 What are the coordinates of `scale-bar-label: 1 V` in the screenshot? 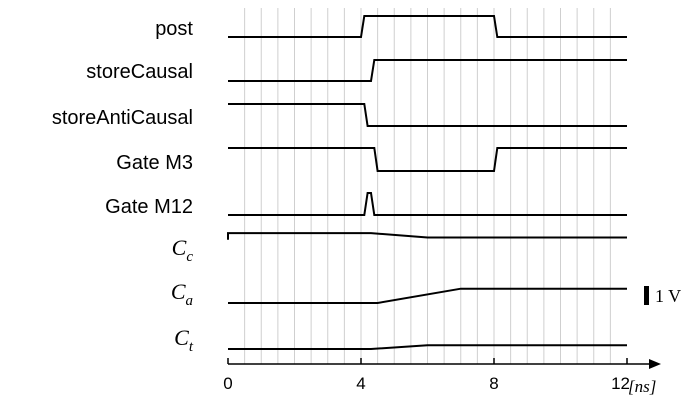 It's located at (668, 296).